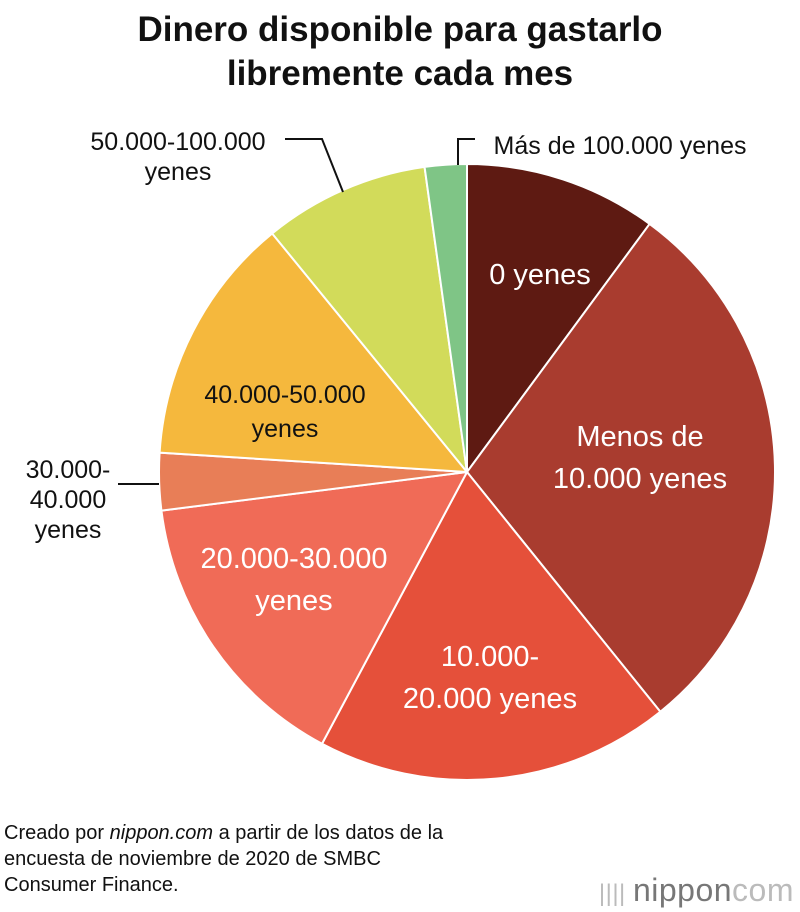 The height and width of the screenshot is (912, 800). Describe the element at coordinates (91, 885) in the screenshot. I see `source-text: Consumer Finance.` at that location.